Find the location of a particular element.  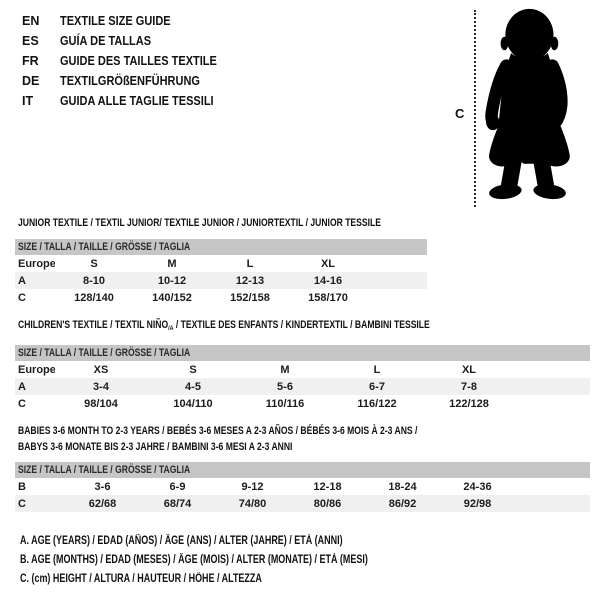

size-cell: 7-8 is located at coordinates (469, 386).